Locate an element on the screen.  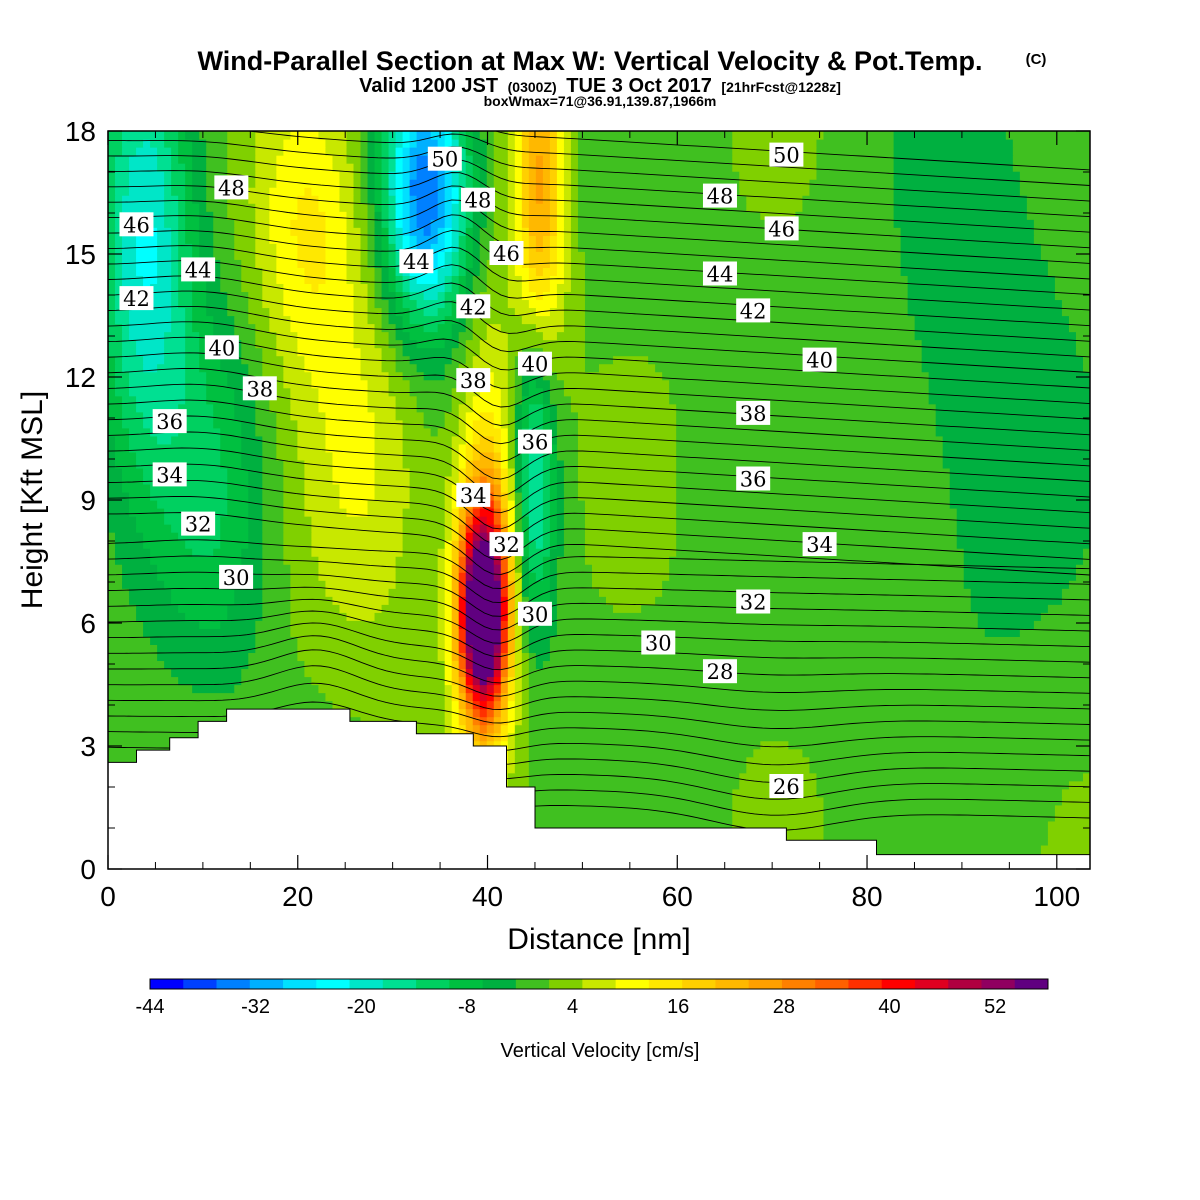
contour-label-text: 36 is located at coordinates (753, 480).